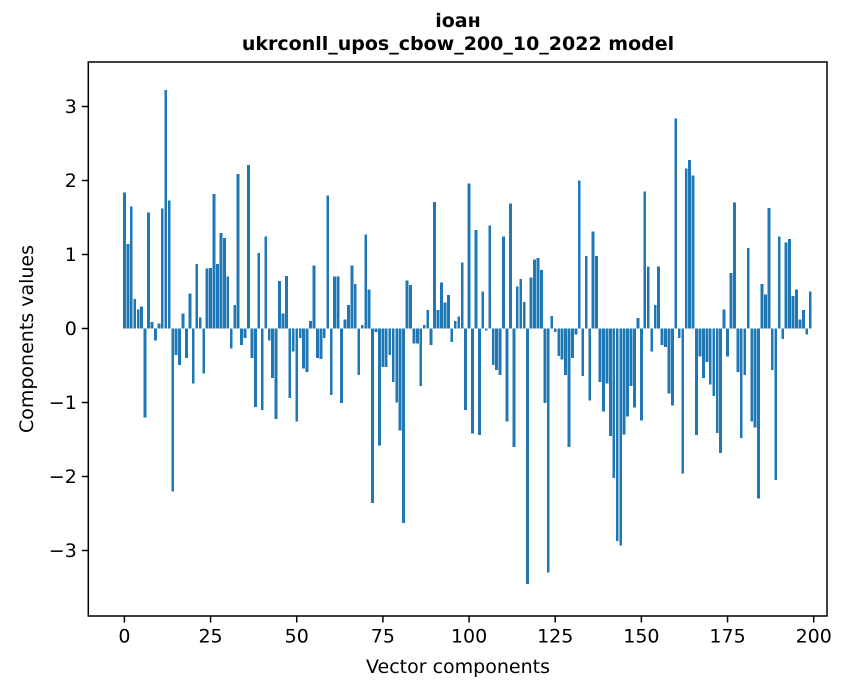  What do you see at coordinates (71, 255) in the screenshot?
I see `y-tick-label: 1` at bounding box center [71, 255].